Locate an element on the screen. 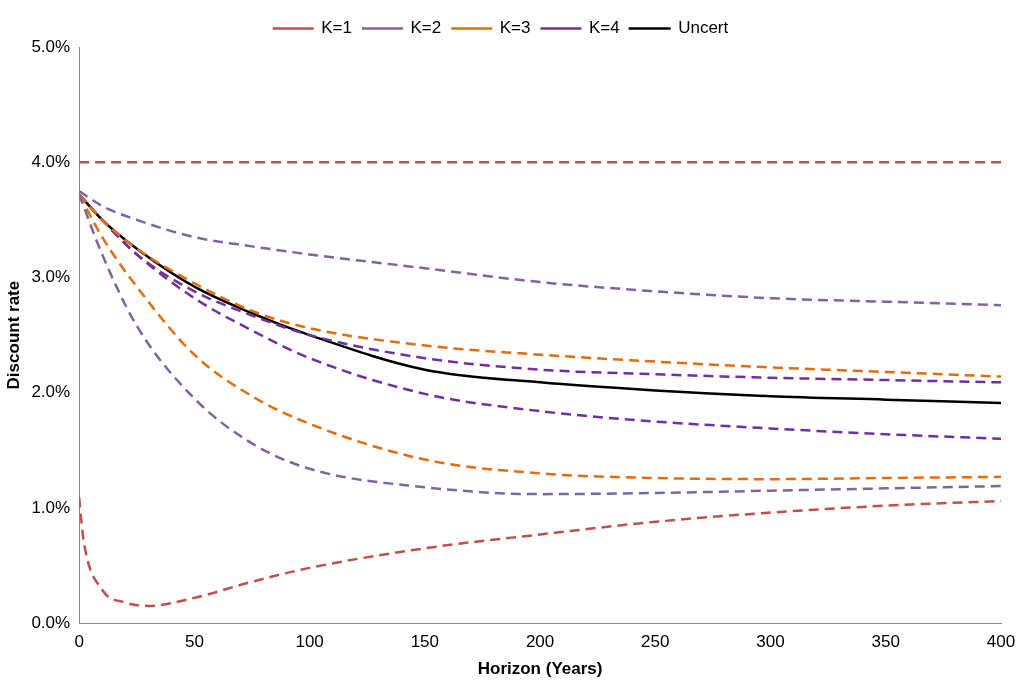 Image resolution: width=1021 pixels, height=684 pixels. x-tick-label: 200 is located at coordinates (540, 642).